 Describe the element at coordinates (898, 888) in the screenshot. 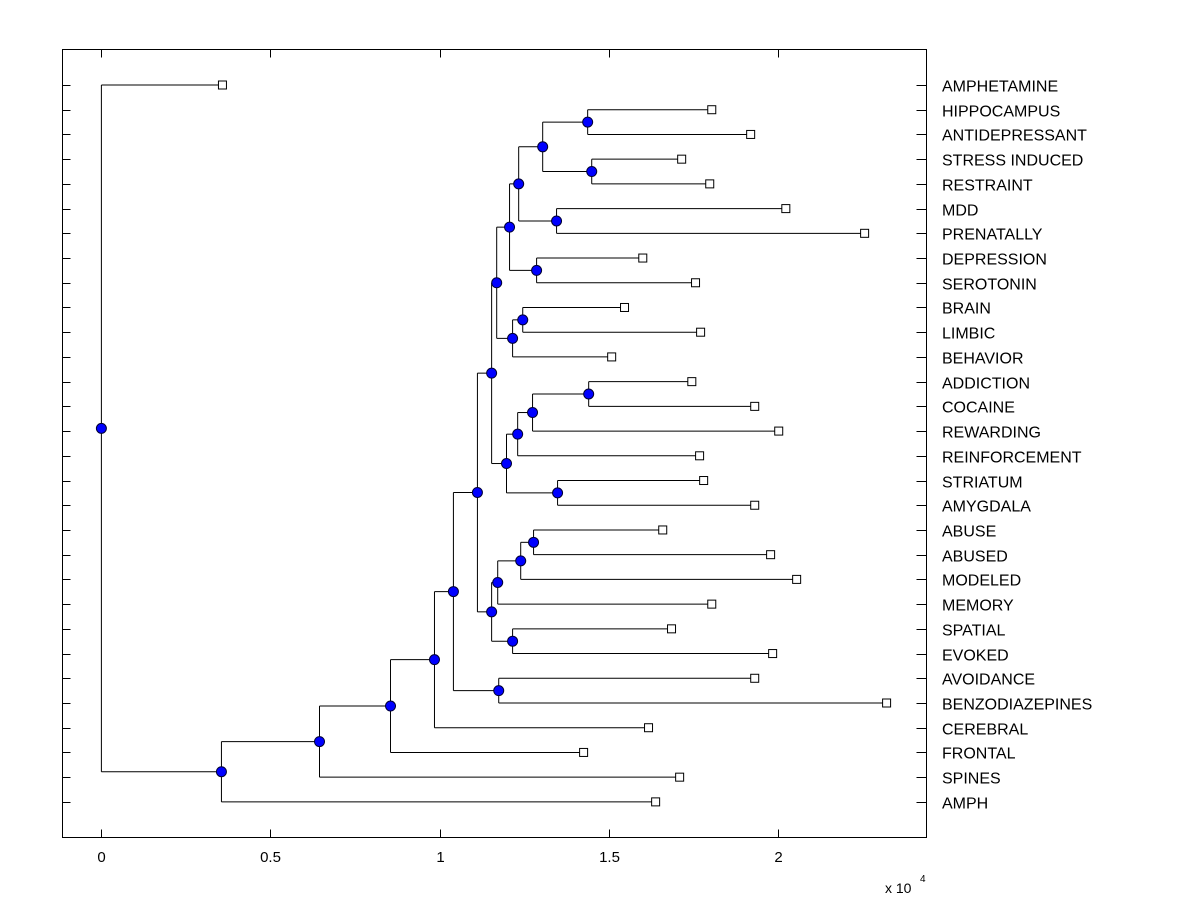

I see `x-exponent-label: x 10` at that location.